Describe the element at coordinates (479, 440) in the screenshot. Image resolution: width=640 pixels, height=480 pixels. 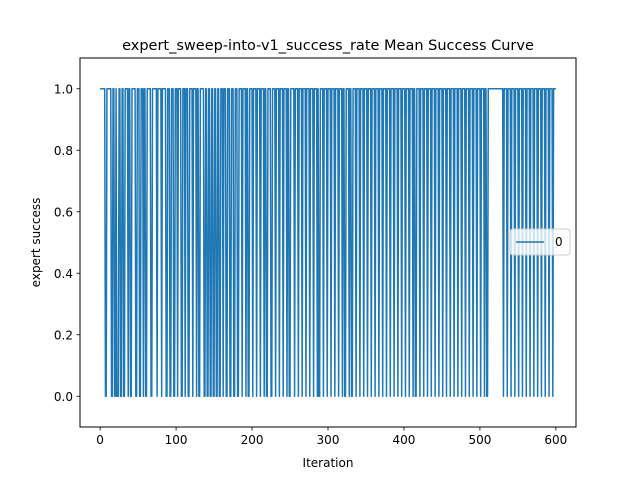
I see `x-tick-label: 500` at that location.